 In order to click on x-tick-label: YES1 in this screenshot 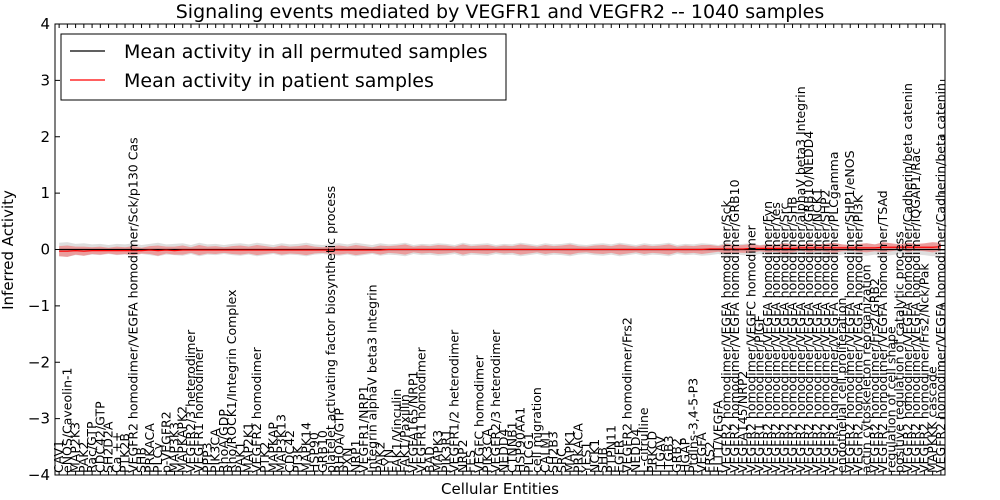, I will do `click(586, 458)`.